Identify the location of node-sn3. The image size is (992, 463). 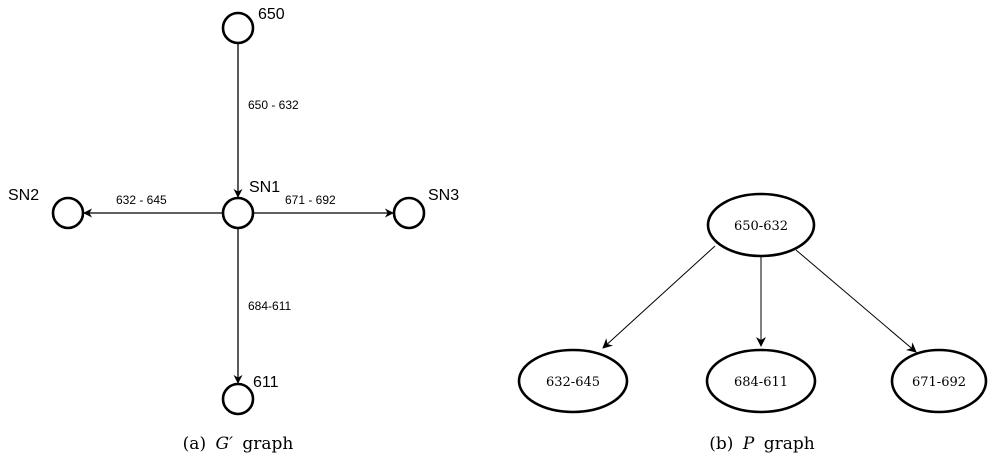
(409, 213).